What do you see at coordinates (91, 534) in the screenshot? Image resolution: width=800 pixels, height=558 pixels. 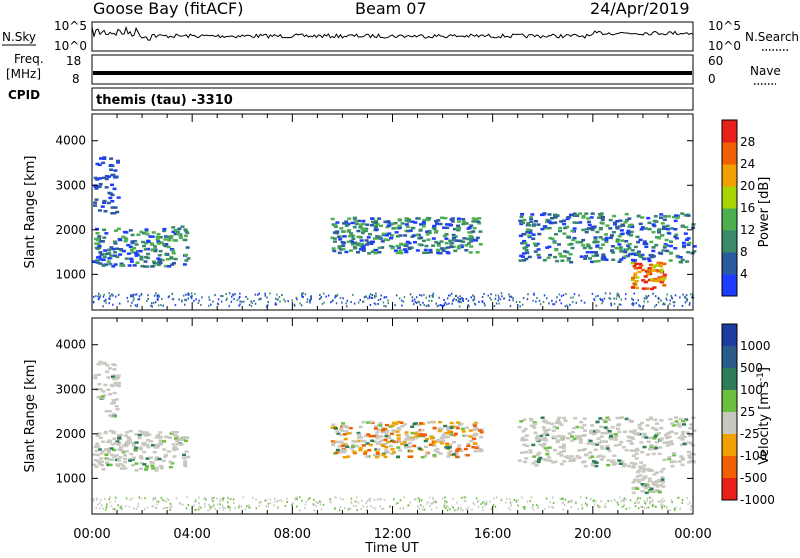 I see `time-tick-label-0: 00:00` at bounding box center [91, 534].